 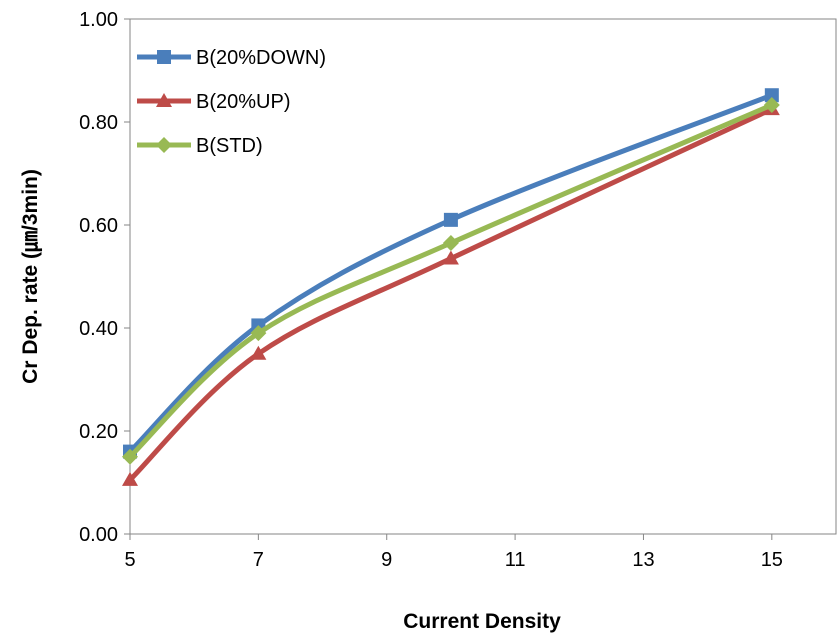 I want to click on x-tick-label: 11, so click(x=515, y=560).